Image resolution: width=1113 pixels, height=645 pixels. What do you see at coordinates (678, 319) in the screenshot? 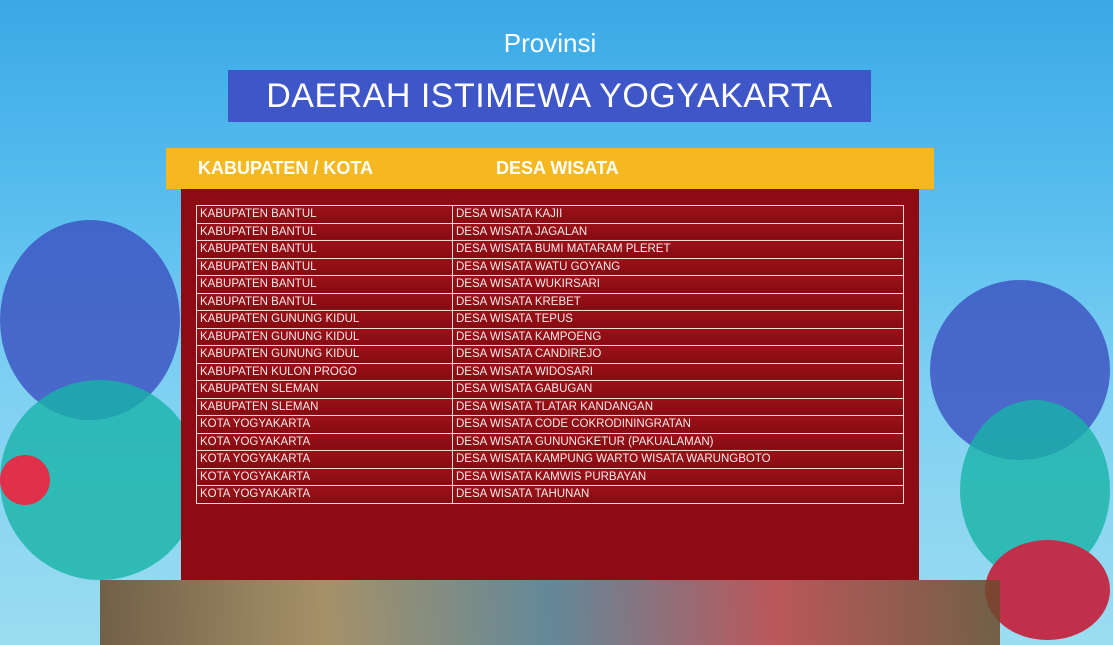
I see `desa-wisata-cell: DESA WISATA TEPUS` at bounding box center [678, 319].